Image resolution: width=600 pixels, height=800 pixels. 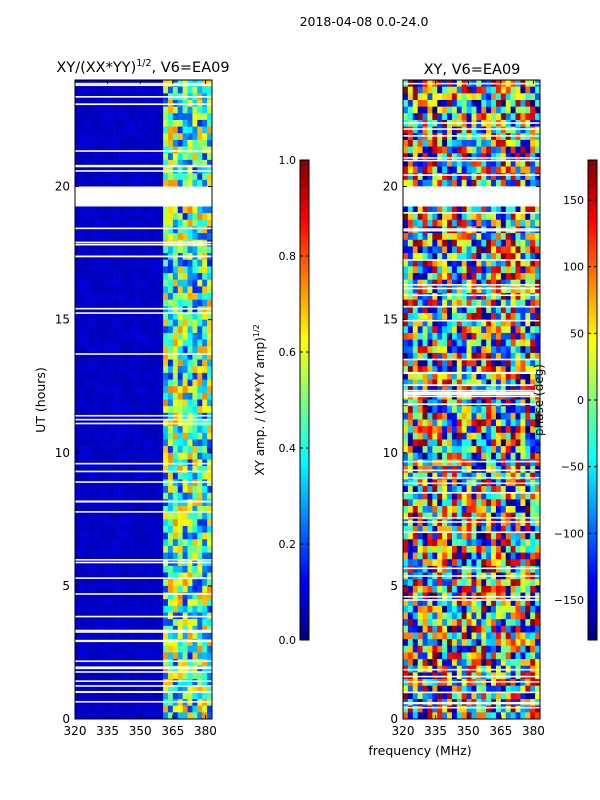 I want to click on y-tick-label: 10, so click(x=62, y=453).